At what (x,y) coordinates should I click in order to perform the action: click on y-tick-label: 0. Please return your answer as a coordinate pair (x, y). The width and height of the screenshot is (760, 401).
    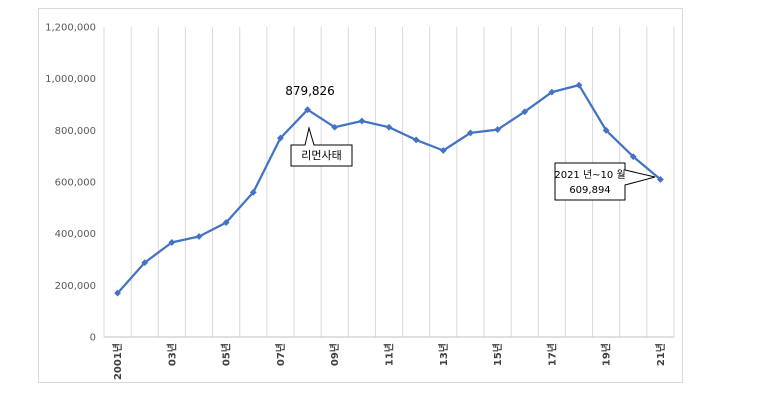
    Looking at the image, I should click on (93, 338).